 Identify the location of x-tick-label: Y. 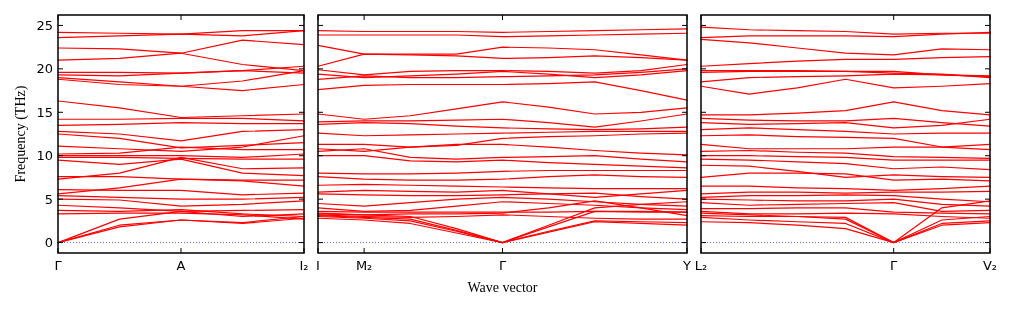
(687, 265).